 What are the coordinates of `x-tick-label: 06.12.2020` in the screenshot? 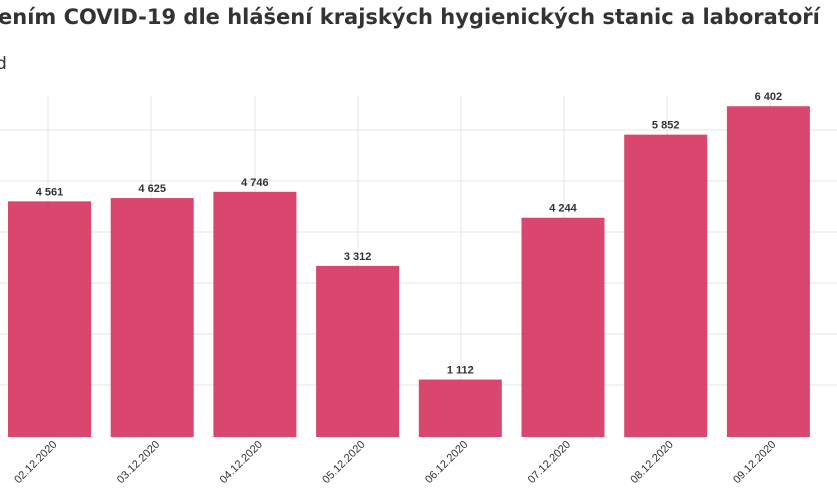 It's located at (446, 462).